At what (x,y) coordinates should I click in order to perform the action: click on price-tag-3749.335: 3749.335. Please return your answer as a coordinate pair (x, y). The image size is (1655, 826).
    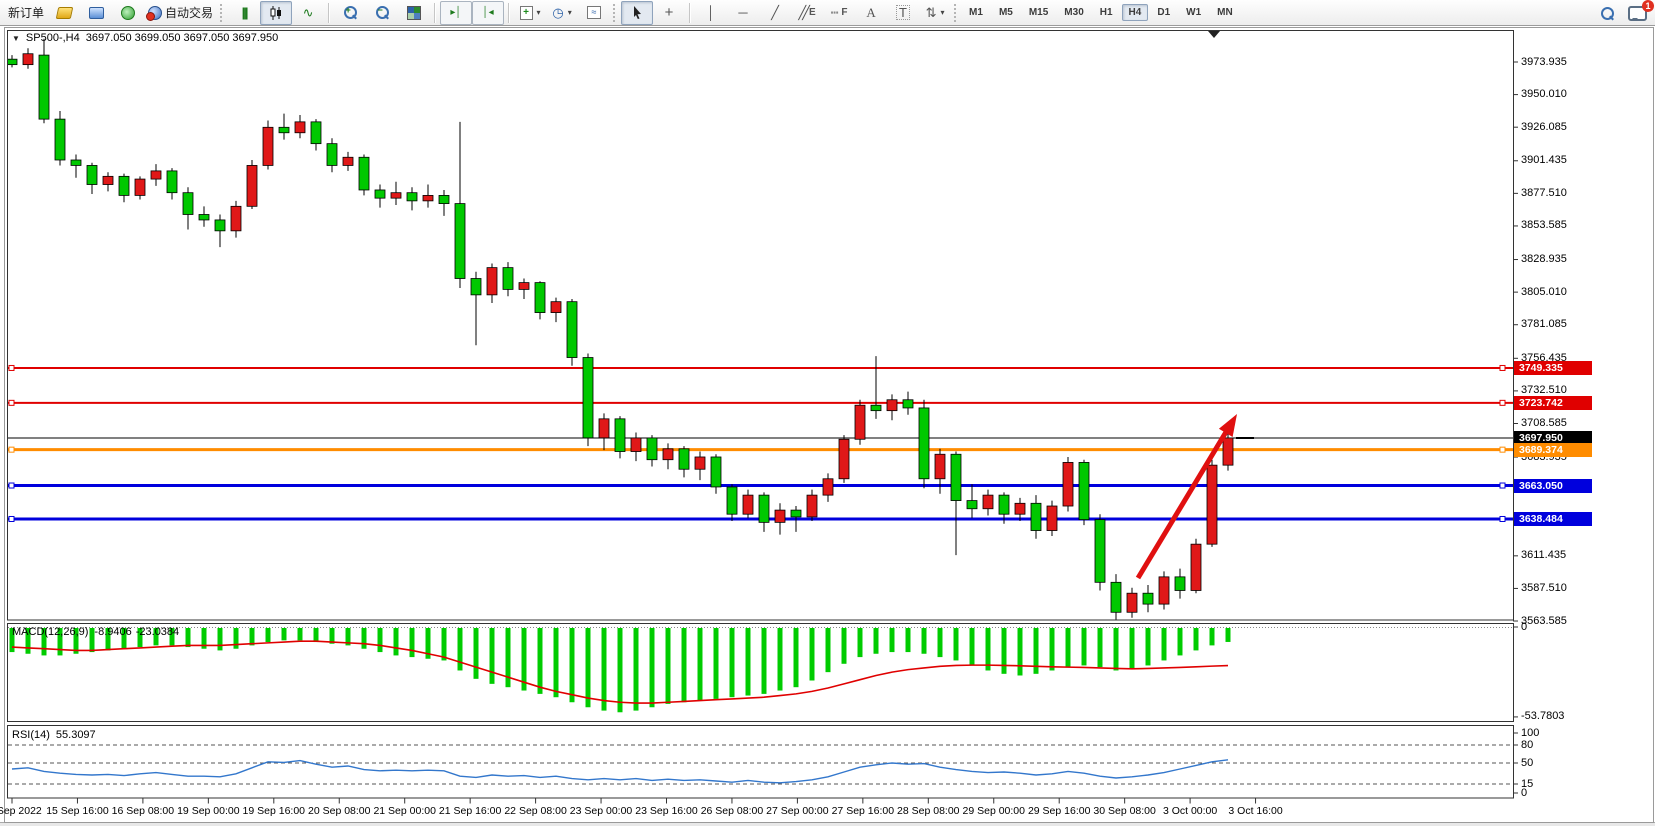
    Looking at the image, I should click on (1553, 367).